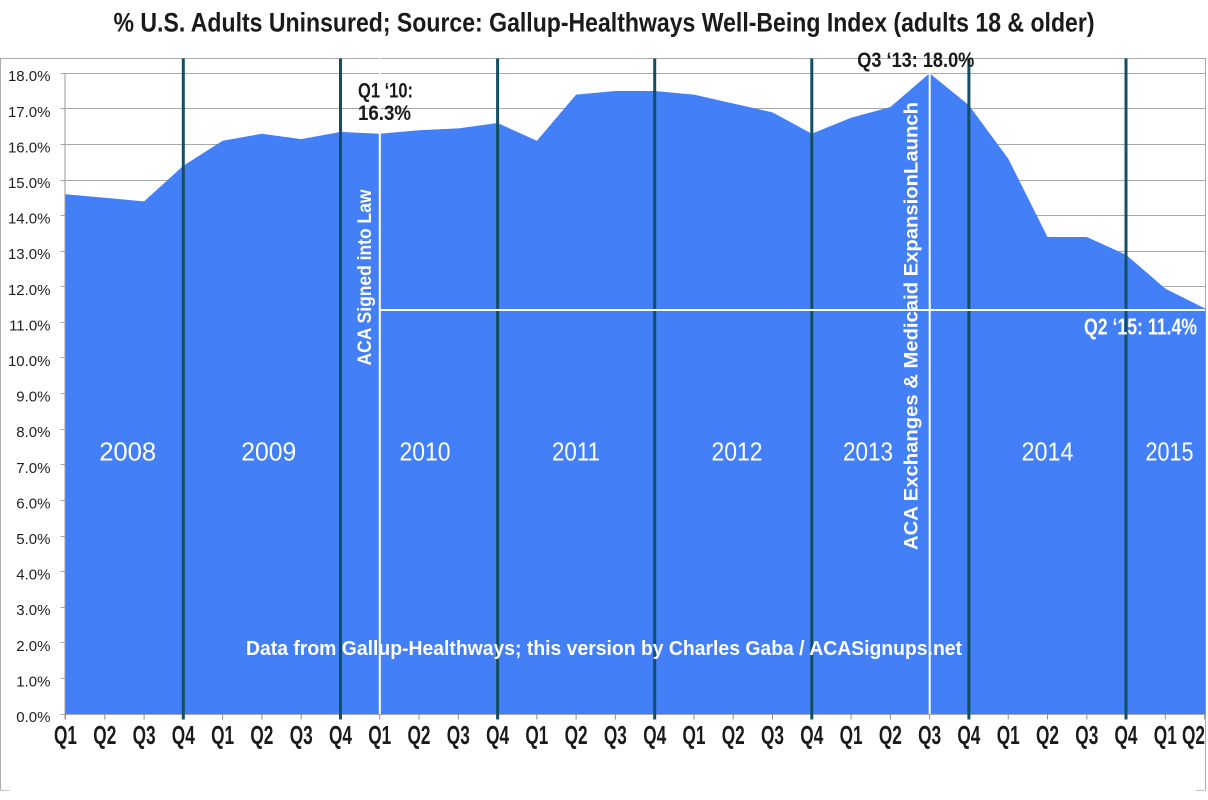 Image resolution: width=1208 pixels, height=800 pixels. I want to click on svg-text: 2010, so click(425, 452).